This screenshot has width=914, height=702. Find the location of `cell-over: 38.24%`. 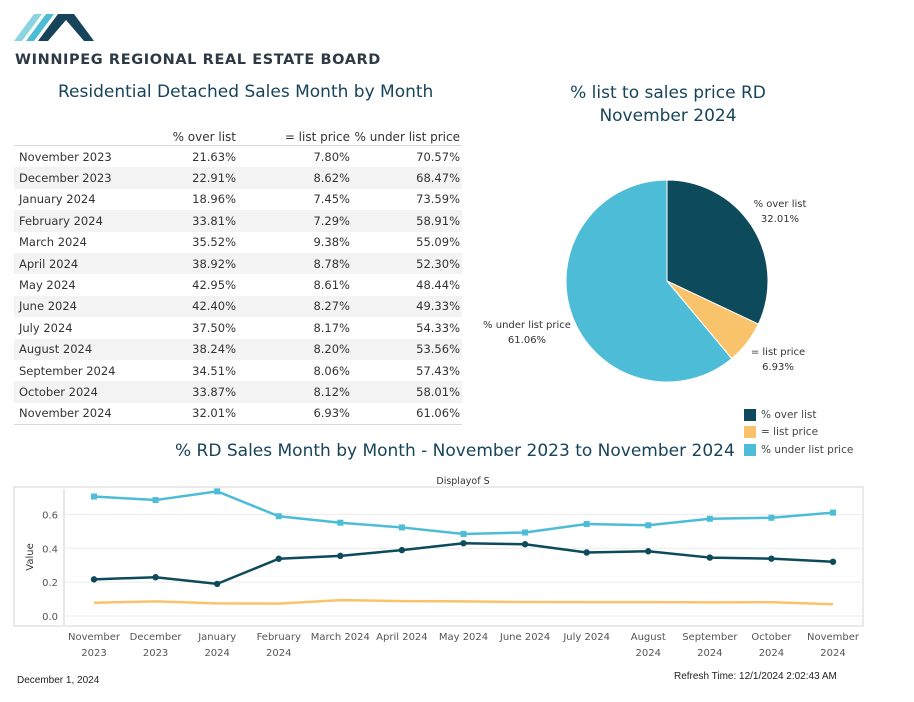

cell-over: 38.24% is located at coordinates (214, 349).